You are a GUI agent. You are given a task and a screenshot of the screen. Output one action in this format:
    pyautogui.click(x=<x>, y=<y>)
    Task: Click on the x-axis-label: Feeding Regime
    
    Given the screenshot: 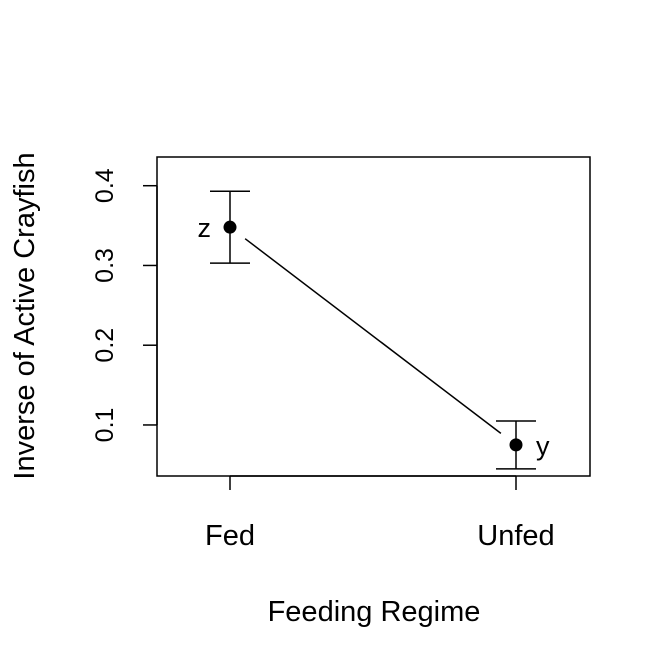 What is the action you would take?
    pyautogui.click(x=374, y=612)
    